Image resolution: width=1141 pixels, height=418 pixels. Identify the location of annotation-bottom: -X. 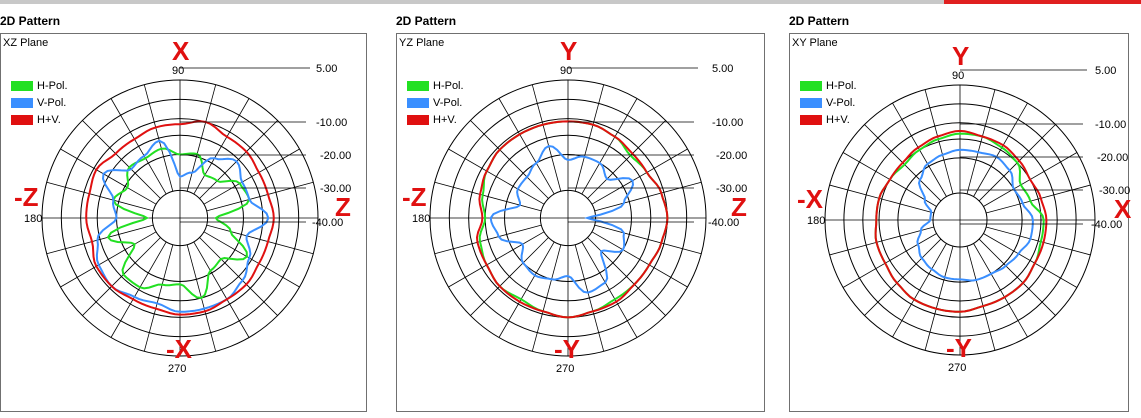
(179, 349).